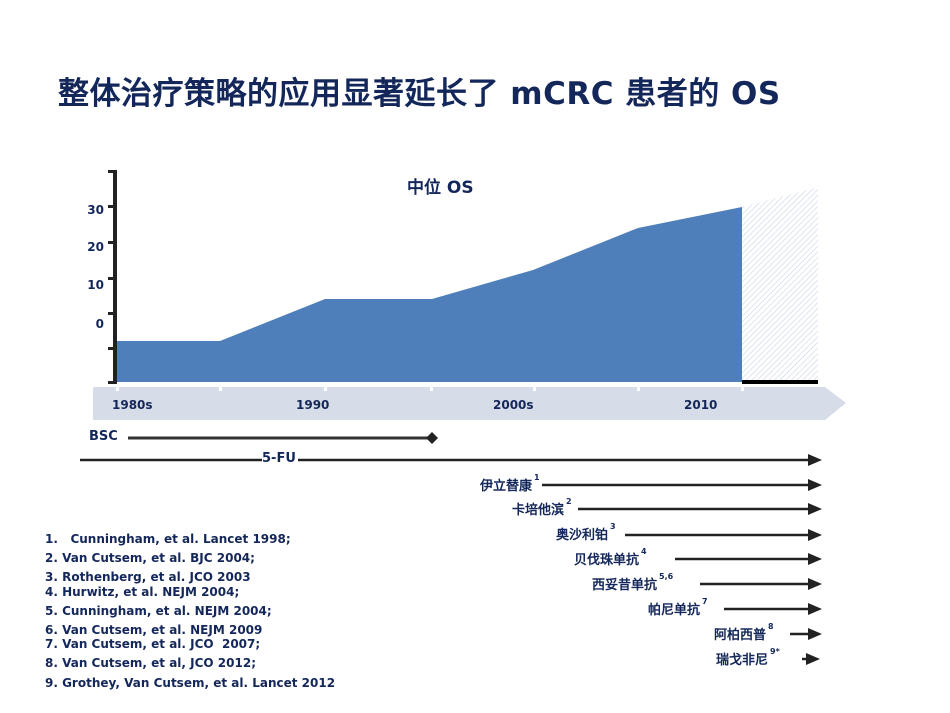 The height and width of the screenshot is (713, 950). What do you see at coordinates (158, 610) in the screenshot?
I see `reference-item: 5. Cunningham, et al. NEJM 2004;` at bounding box center [158, 610].